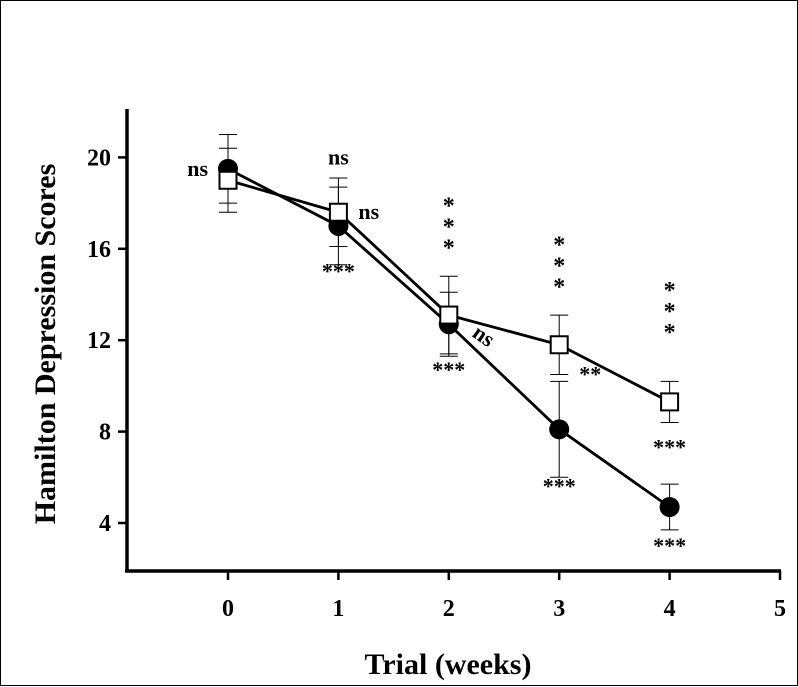 The image size is (798, 687). Describe the element at coordinates (590, 373) in the screenshot. I see `annotation: **` at that location.